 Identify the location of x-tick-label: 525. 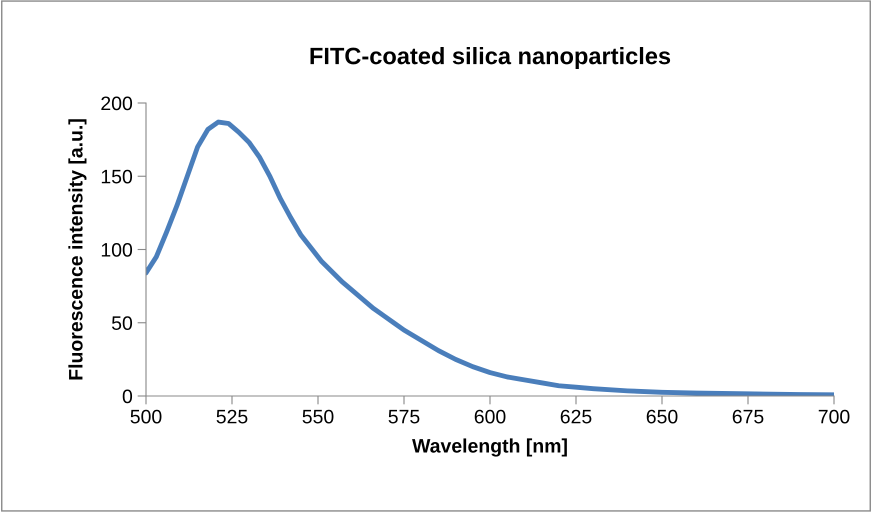
(232, 417).